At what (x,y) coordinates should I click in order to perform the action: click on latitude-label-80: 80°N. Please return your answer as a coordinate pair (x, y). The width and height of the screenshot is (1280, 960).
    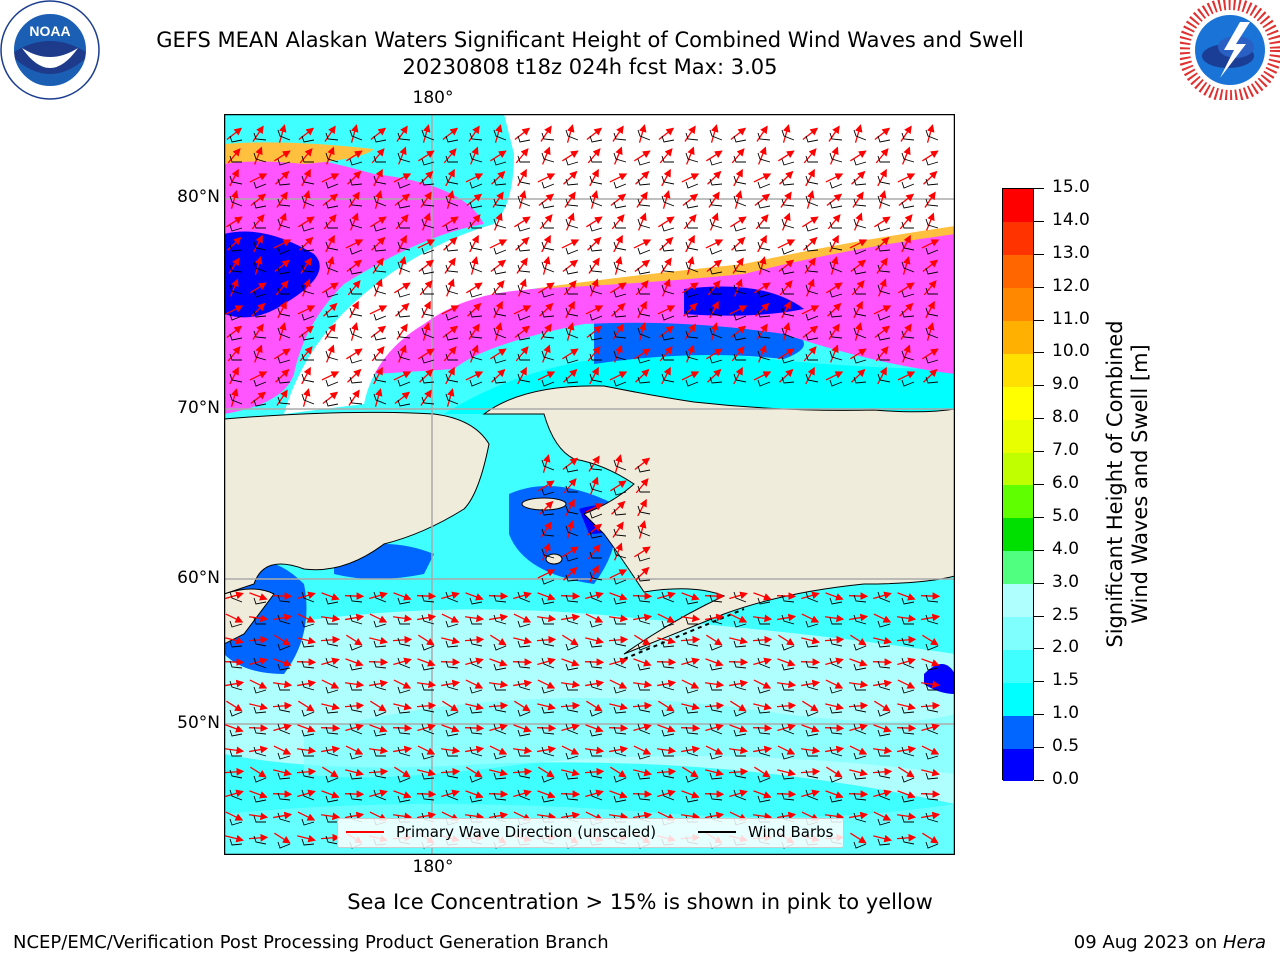
    Looking at the image, I should click on (198, 197).